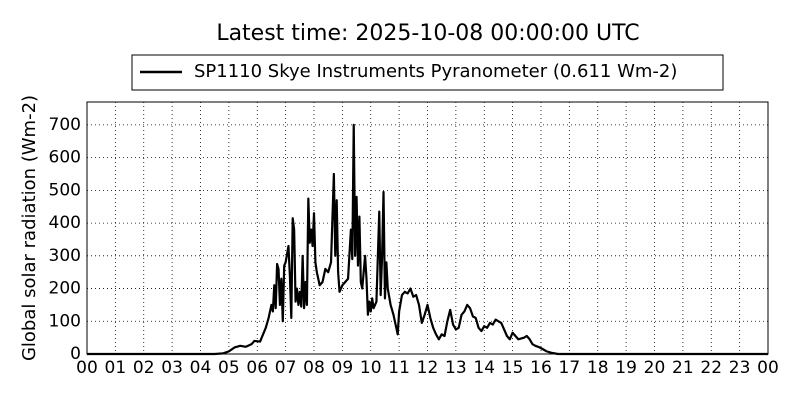 The width and height of the screenshot is (800, 400). I want to click on y-tick-label: 0, so click(75, 354).